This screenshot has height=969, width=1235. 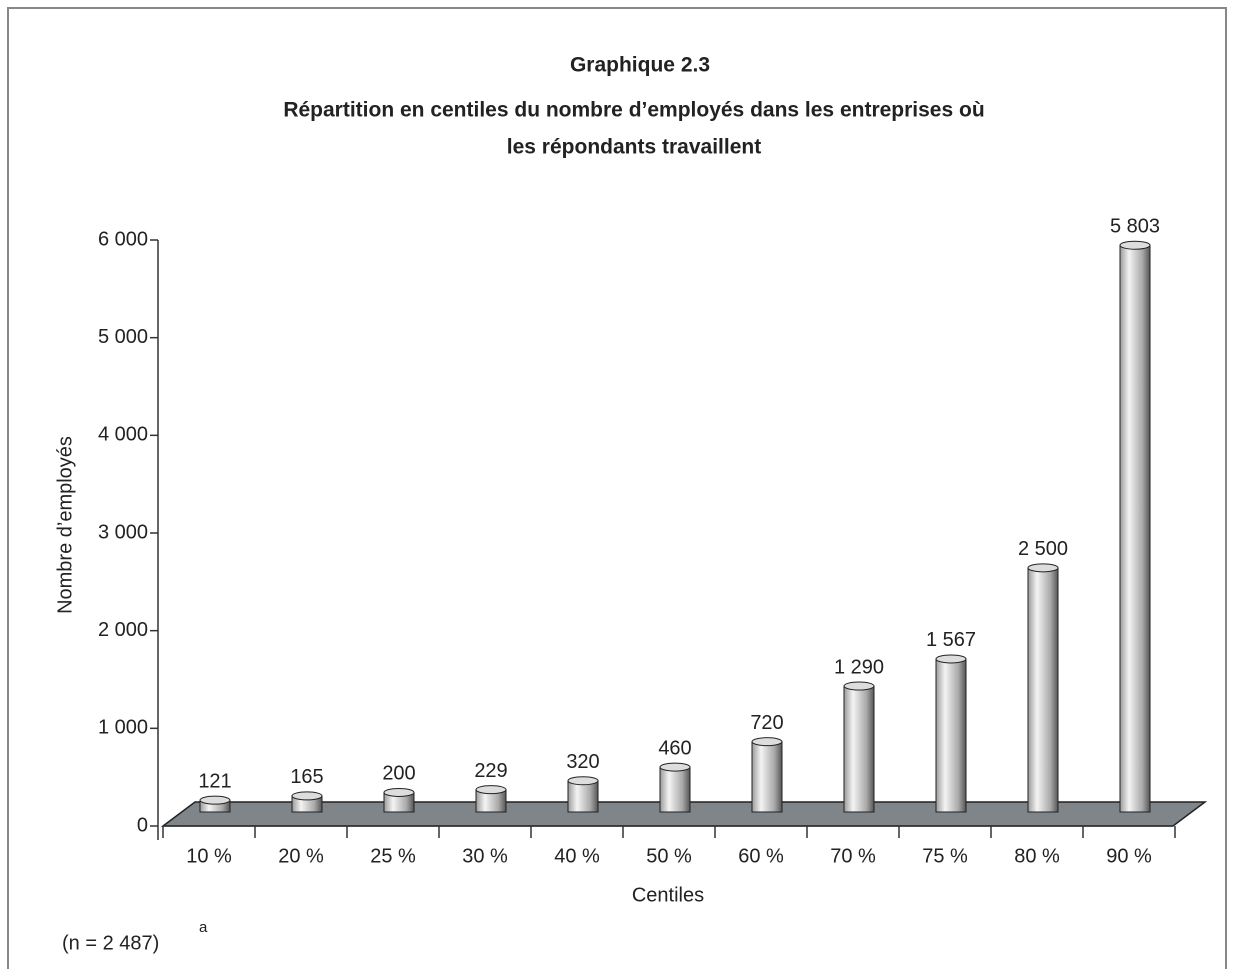 I want to click on x-tick-label: 90 %, so click(x=1129, y=856).